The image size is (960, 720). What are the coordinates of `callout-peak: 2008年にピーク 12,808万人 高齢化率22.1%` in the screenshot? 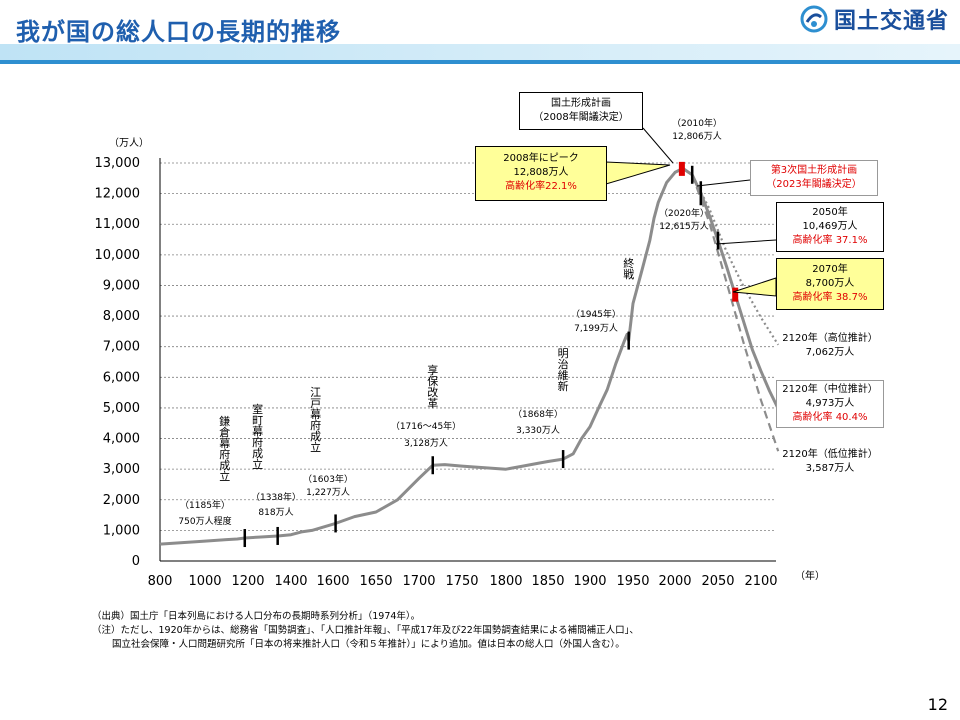 It's located at (541, 173).